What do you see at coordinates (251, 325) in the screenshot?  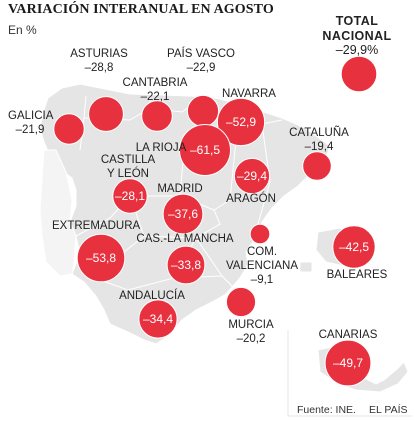 I see `region-name: MURCIA` at bounding box center [251, 325].